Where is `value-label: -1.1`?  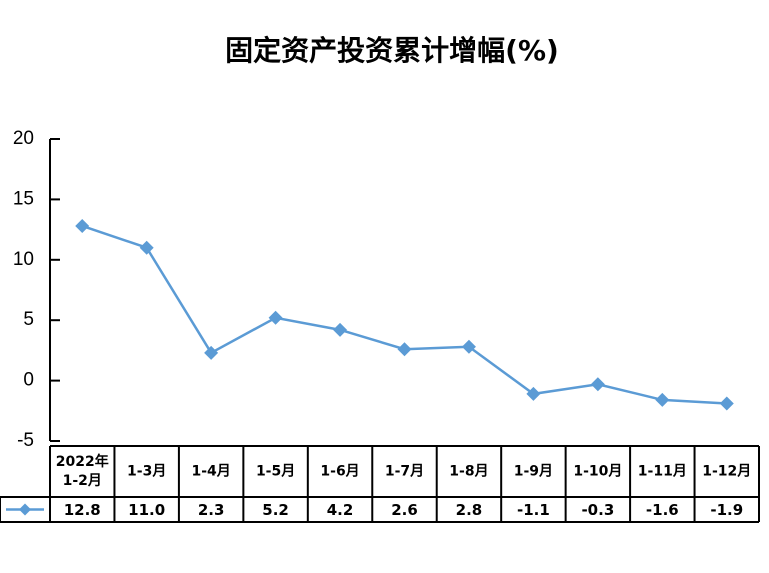 value-label: -1.1 is located at coordinates (533, 510).